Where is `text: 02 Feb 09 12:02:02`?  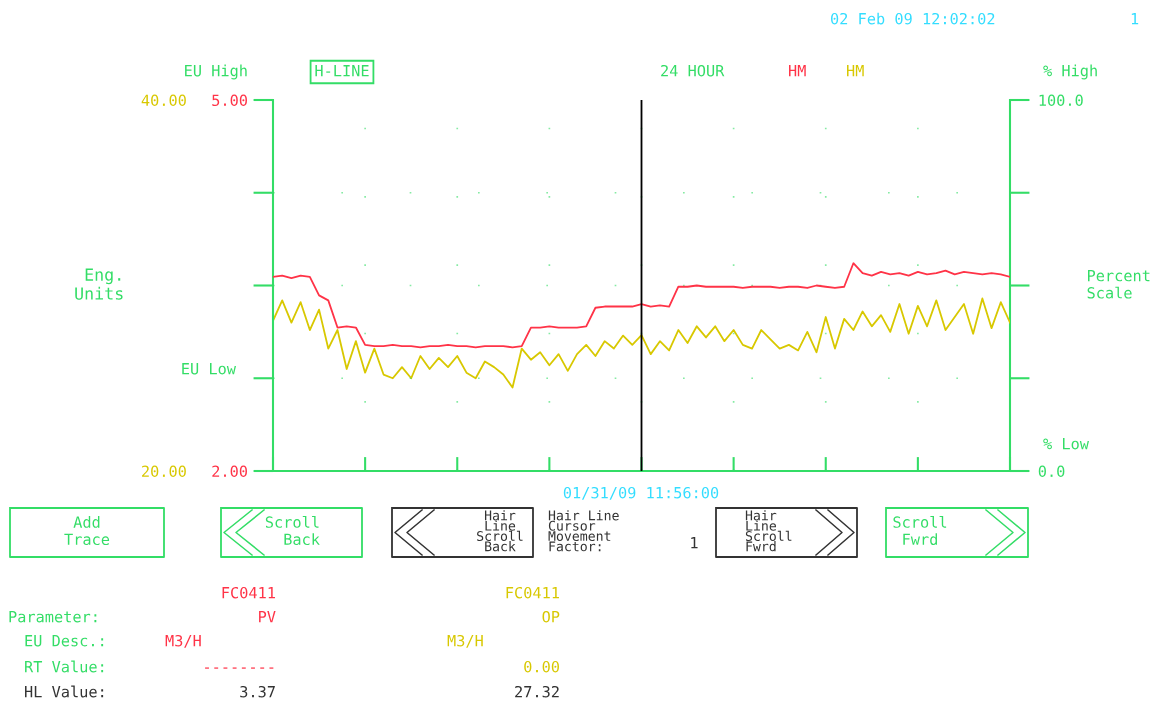
text: 02 Feb 09 12:02:02 is located at coordinates (912, 18).